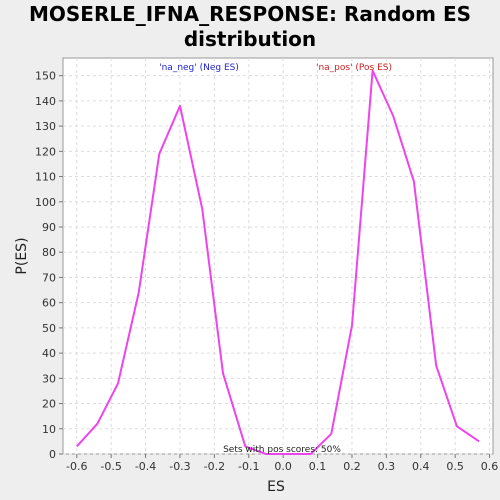 This screenshot has height=500, width=500. Describe the element at coordinates (490, 466) in the screenshot. I see `x-tick-label: 0.6` at that location.